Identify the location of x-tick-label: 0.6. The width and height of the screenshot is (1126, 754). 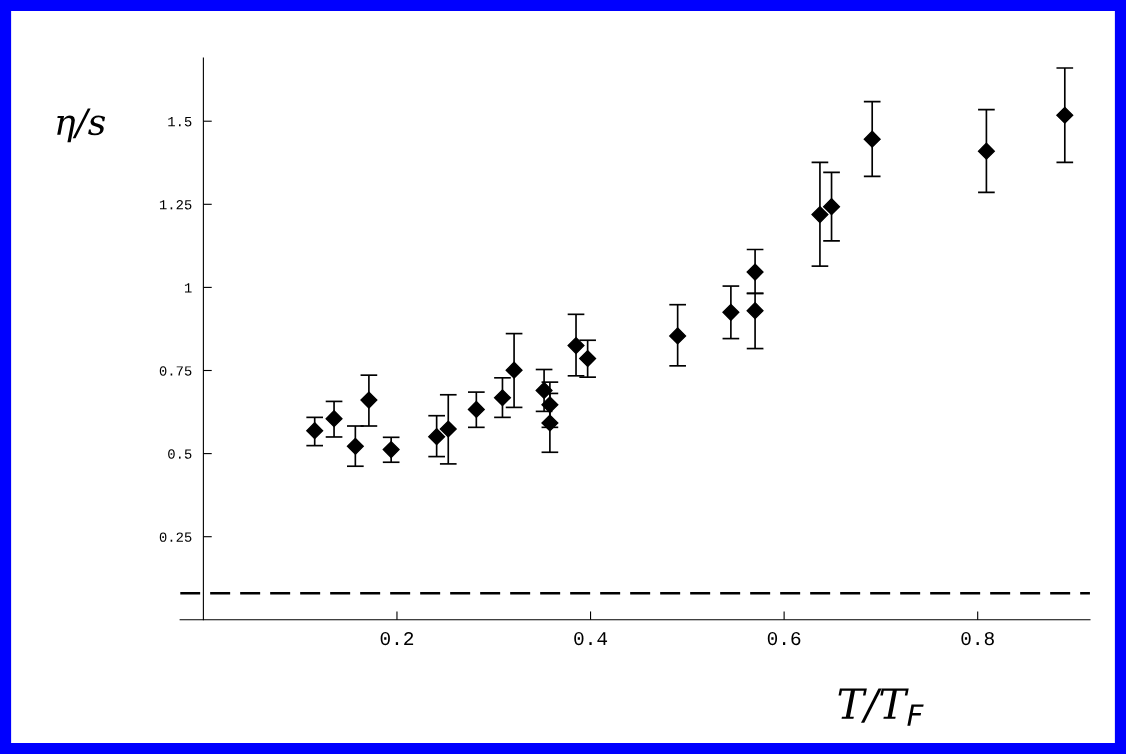
(784, 638).